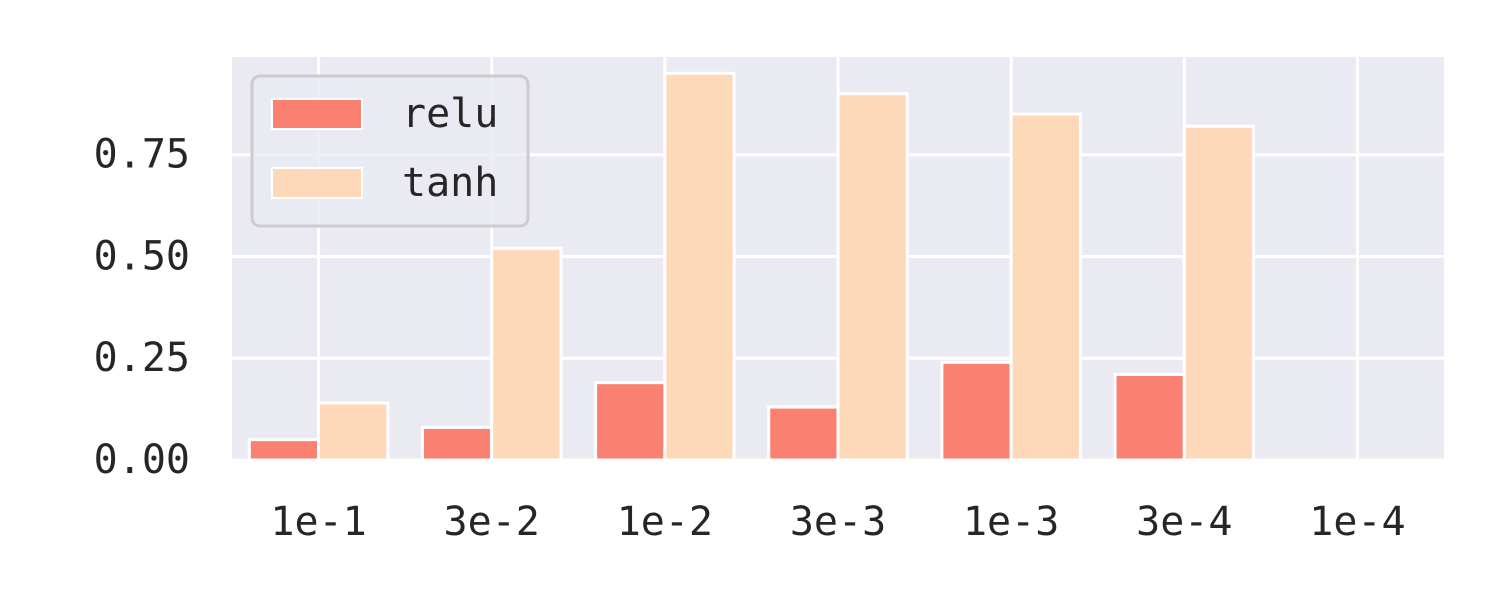 This screenshot has height=600, width=1500. I want to click on legend-swatch-tanh, so click(317, 183).